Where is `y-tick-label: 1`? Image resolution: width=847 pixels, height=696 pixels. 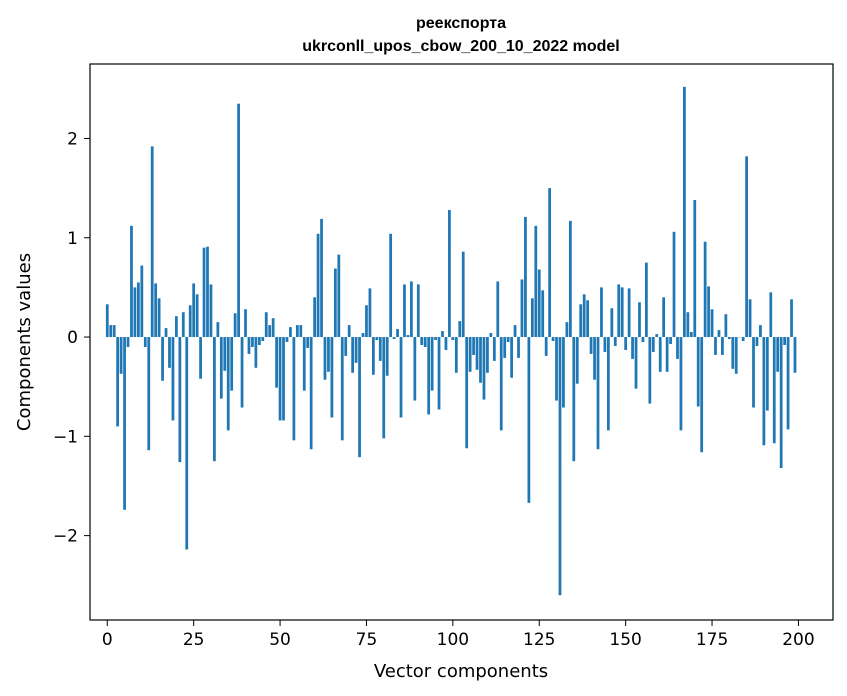
y-tick-label: 1 is located at coordinates (72, 239).